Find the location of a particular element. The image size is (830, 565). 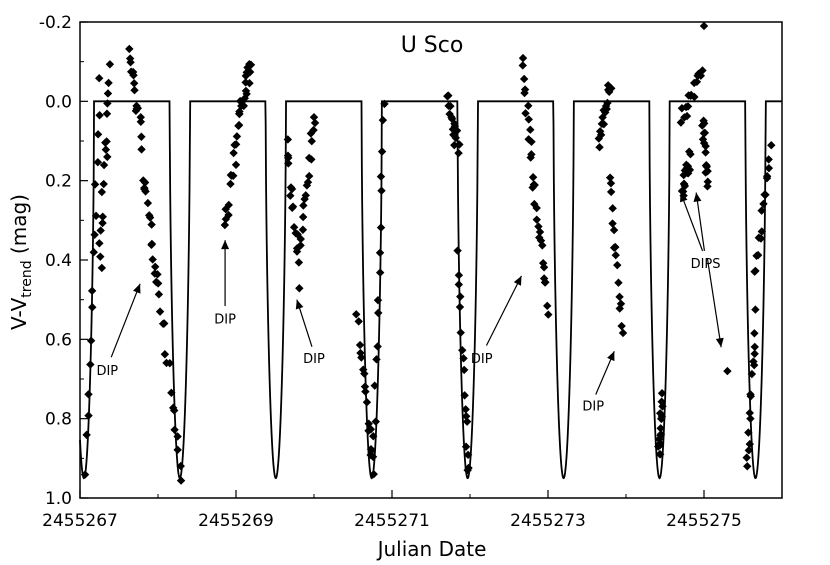

annotation-label: DIP is located at coordinates (314, 359).